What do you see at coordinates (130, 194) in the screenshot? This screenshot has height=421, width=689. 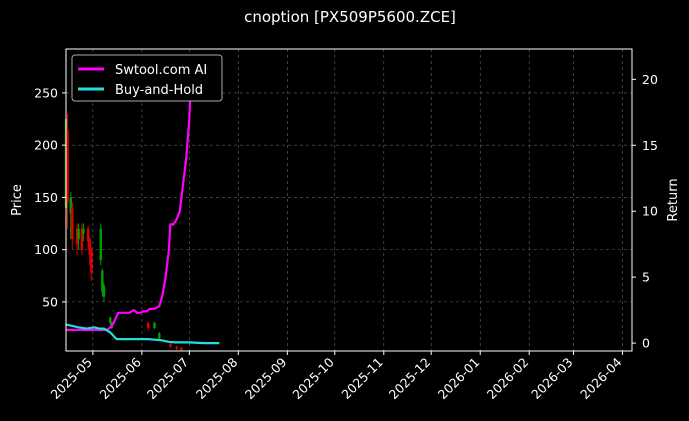 I see `series-line-strategy` at bounding box center [130, 194].